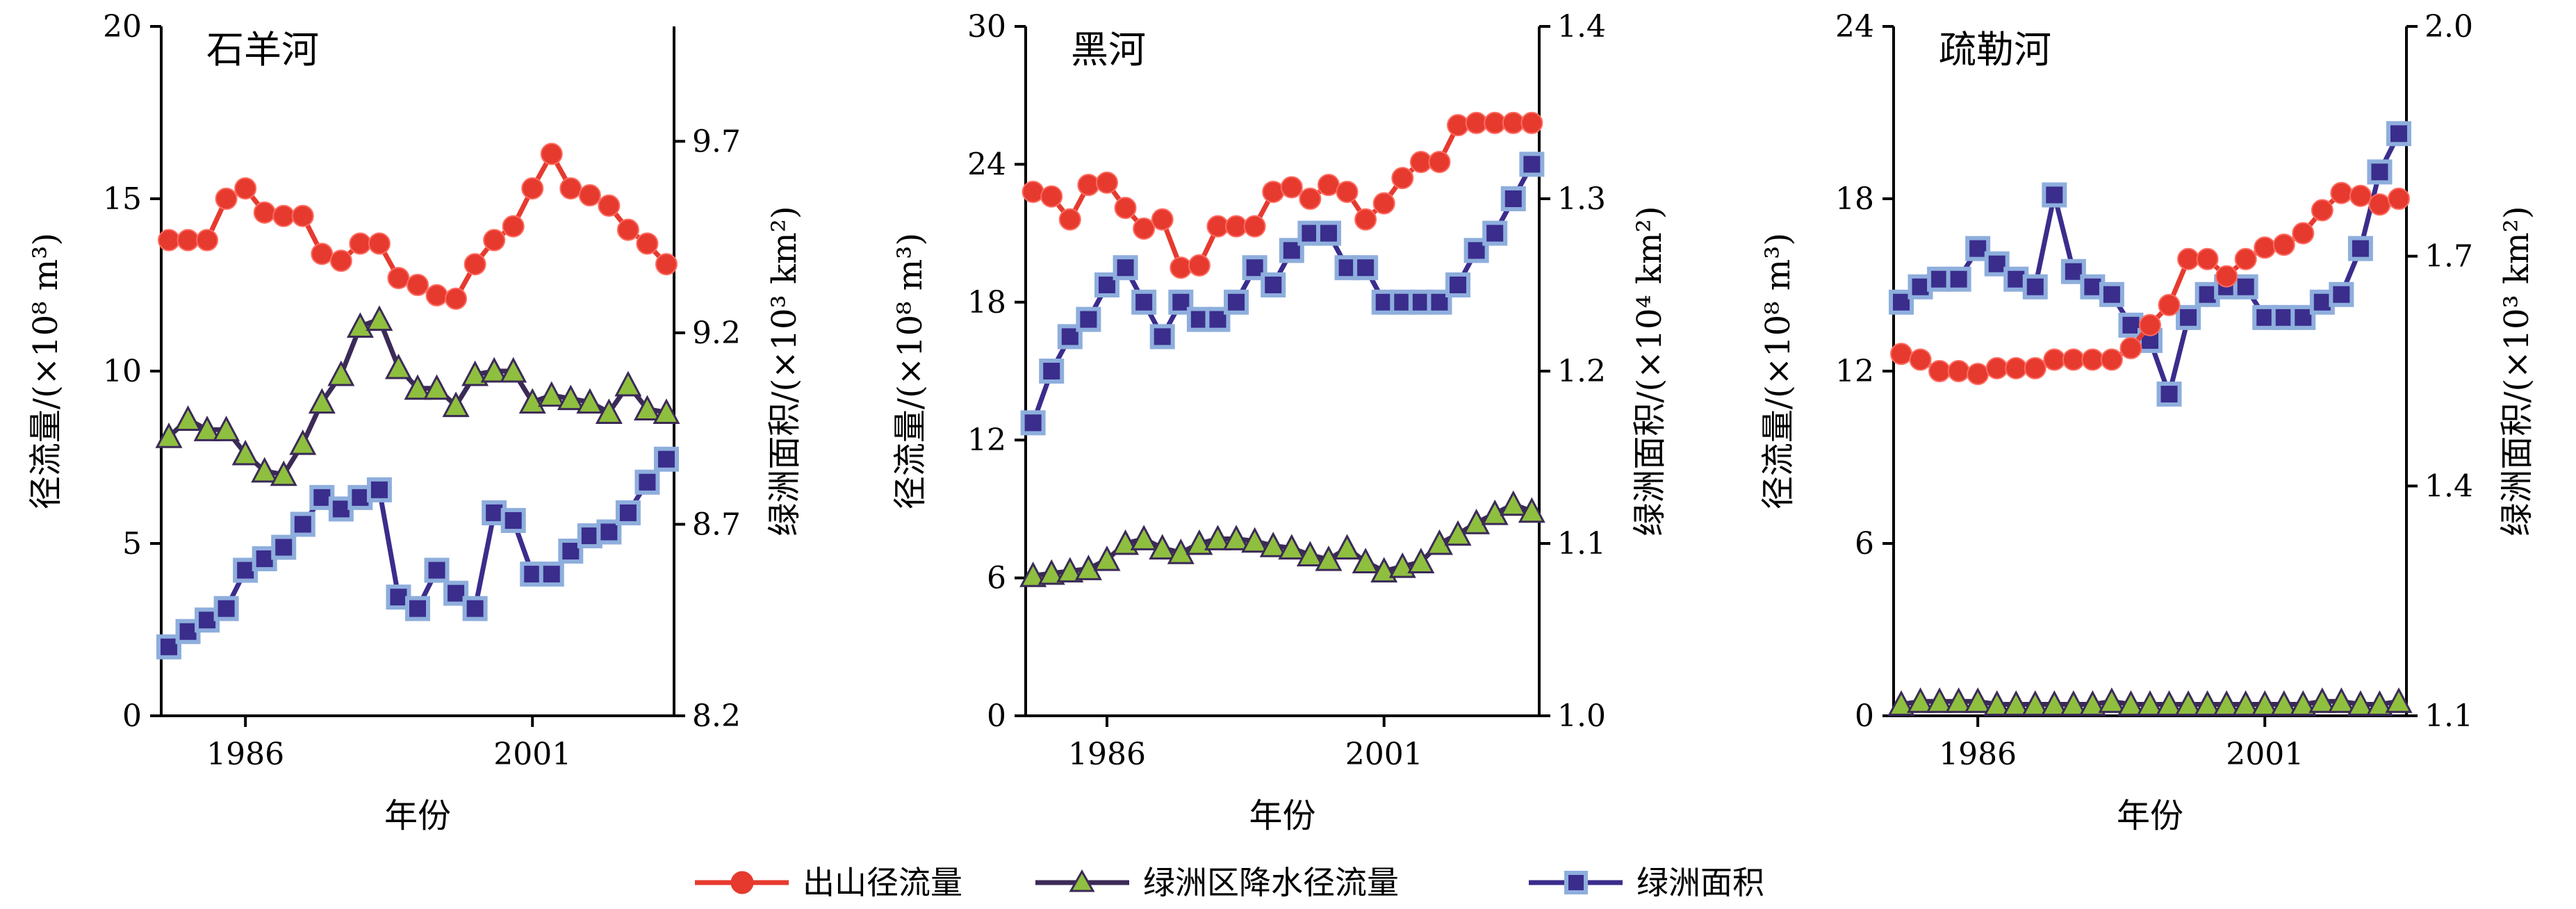 The width and height of the screenshot is (2576, 909). I want to click on legend: 出山径流量 绿洲区降水径流量 绿洲面积, so click(1229, 883).